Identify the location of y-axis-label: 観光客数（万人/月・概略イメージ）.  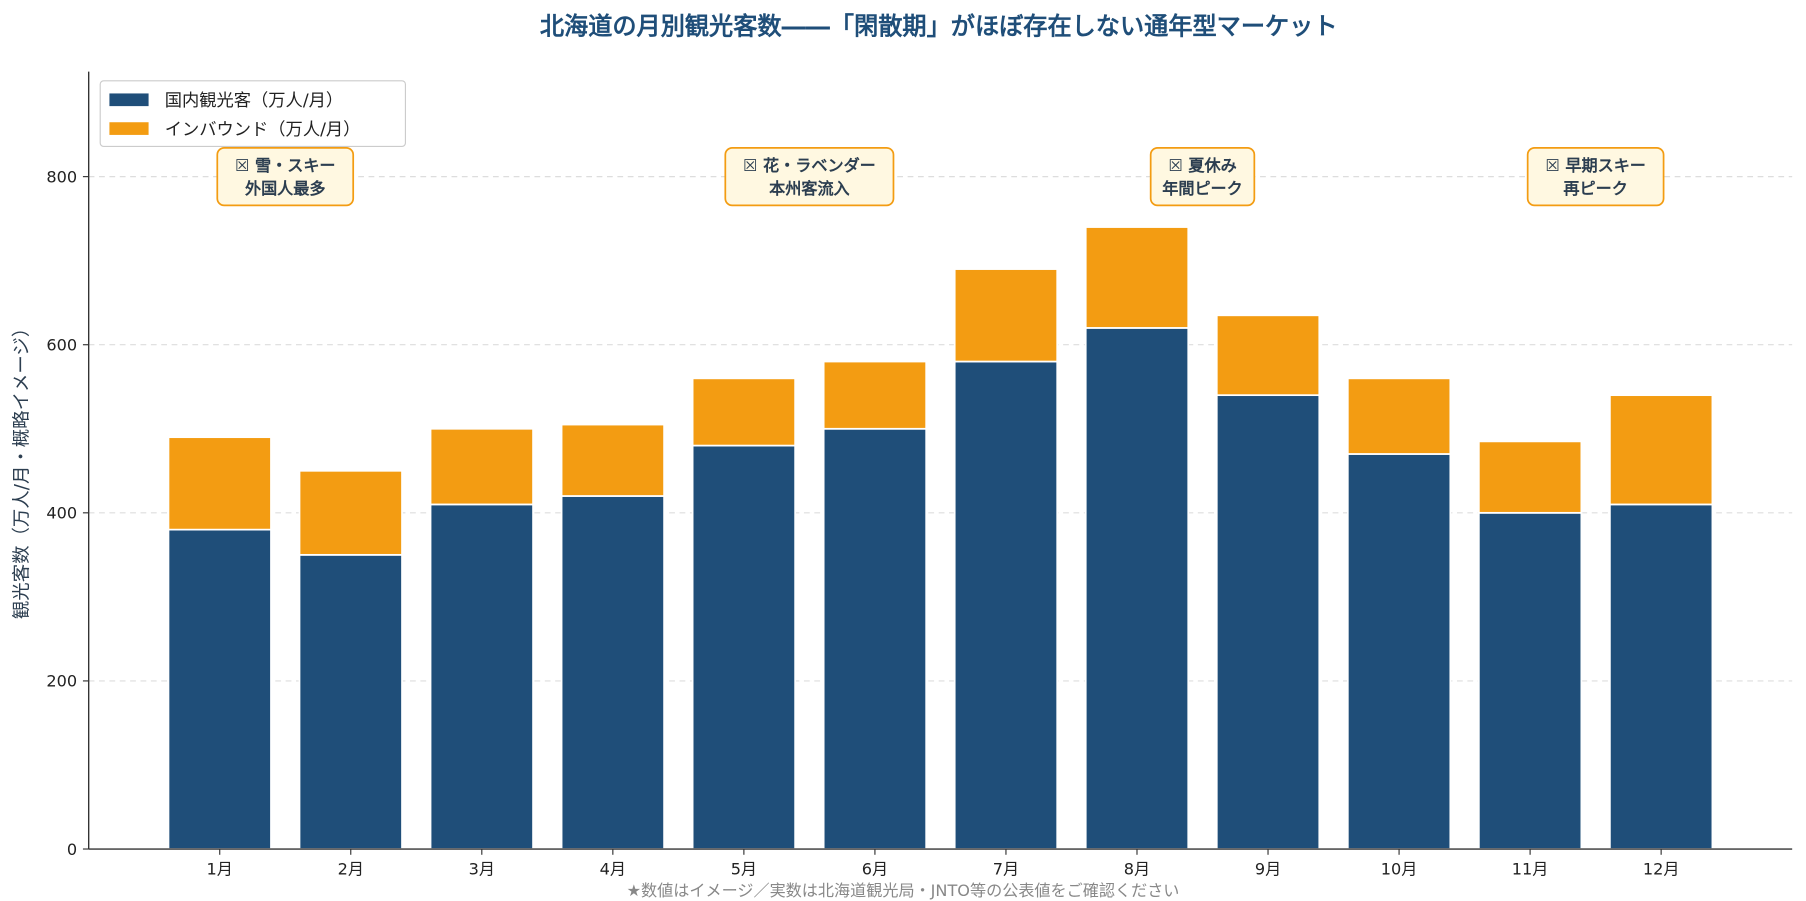
(22, 469).